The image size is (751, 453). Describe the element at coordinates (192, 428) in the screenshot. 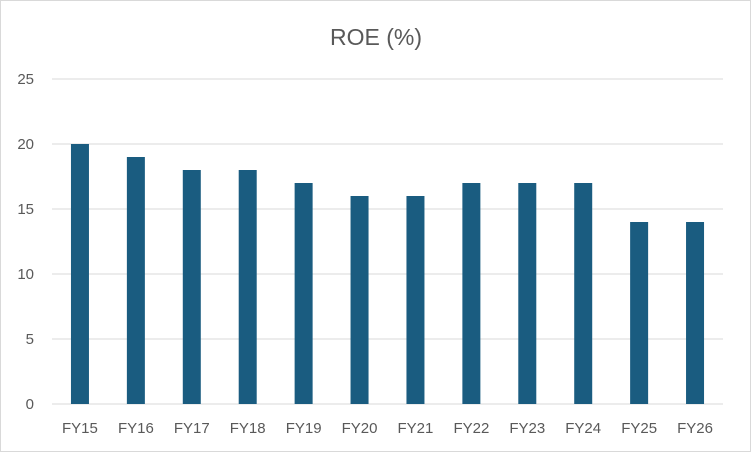

I see `x-tick-label: FY17` at that location.